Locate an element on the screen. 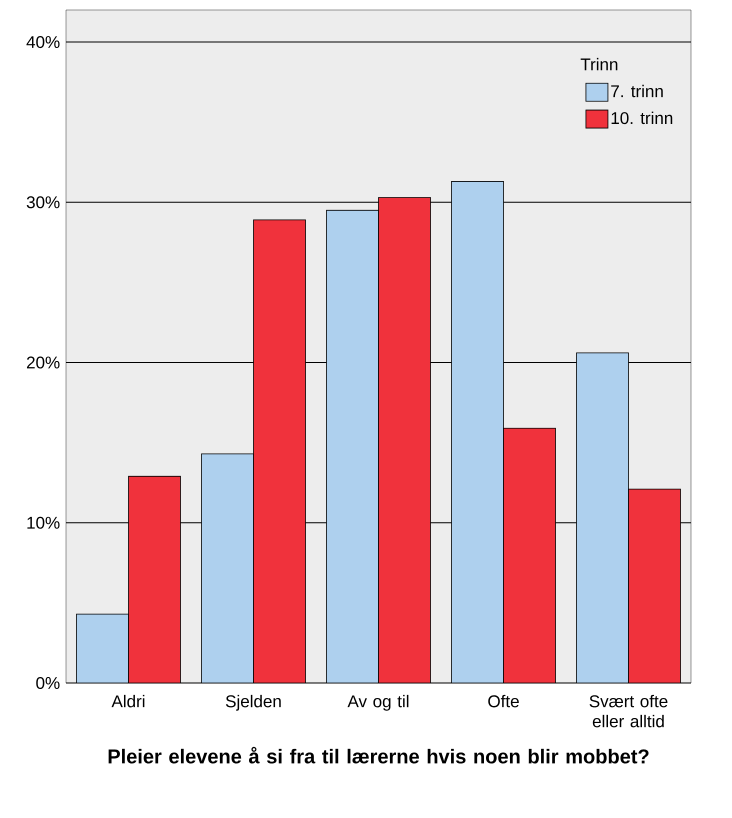 The height and width of the screenshot is (818, 732). legend-label: 10. trinn is located at coordinates (642, 118).